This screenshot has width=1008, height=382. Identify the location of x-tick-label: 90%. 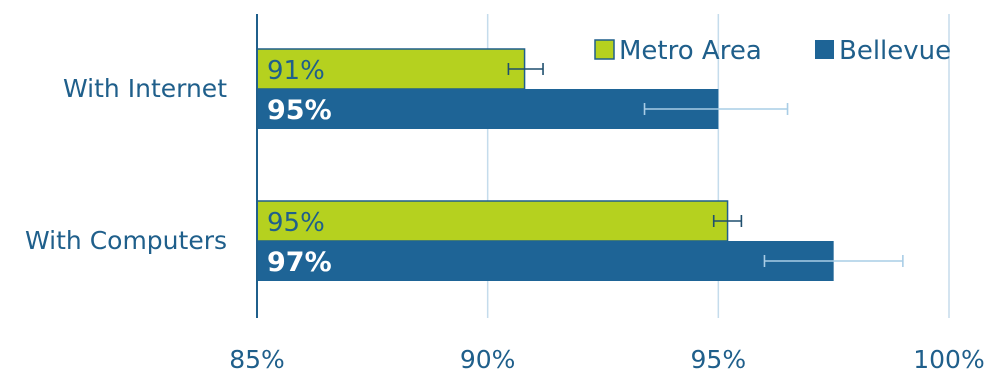
(488, 359).